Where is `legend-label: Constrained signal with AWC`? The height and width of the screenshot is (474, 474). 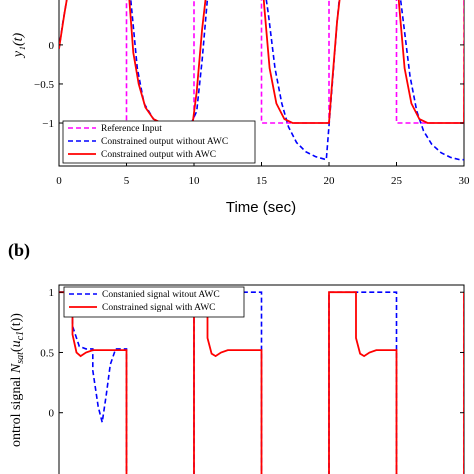
legend-label: Constrained signal with AWC is located at coordinates (159, 308).